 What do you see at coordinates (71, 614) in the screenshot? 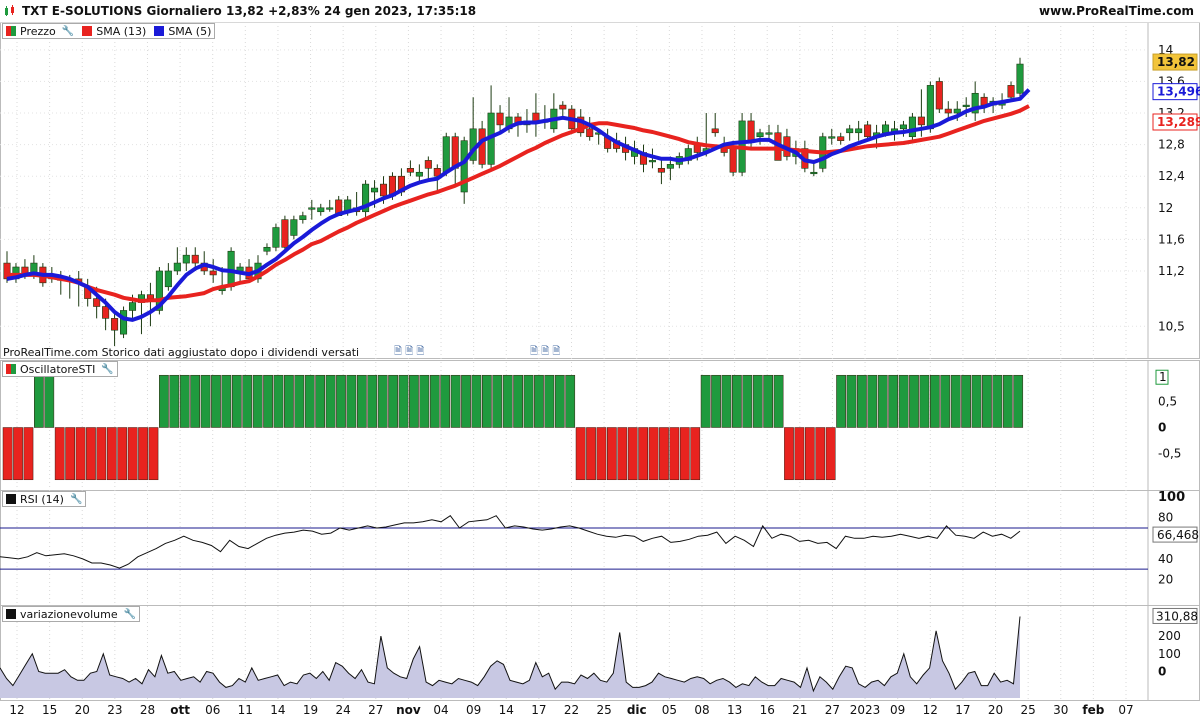
I see `volume-legend: variazionevolume 🔧` at bounding box center [71, 614].